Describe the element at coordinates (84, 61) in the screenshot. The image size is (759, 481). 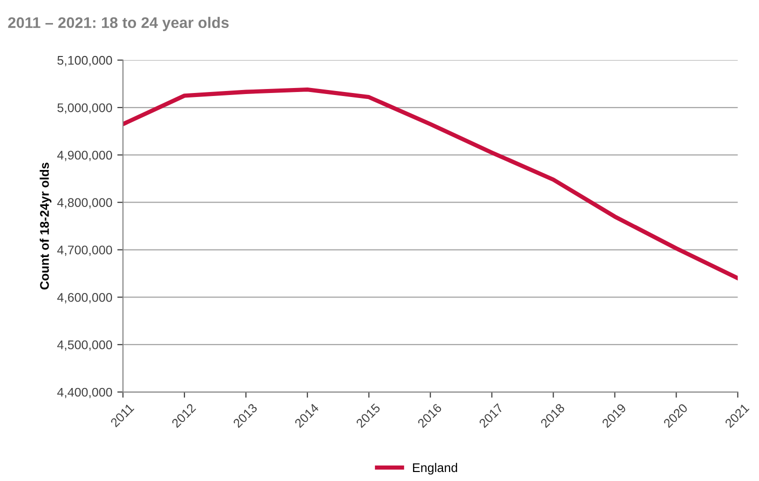
I see `y-tick-label: 5,100,000` at that location.